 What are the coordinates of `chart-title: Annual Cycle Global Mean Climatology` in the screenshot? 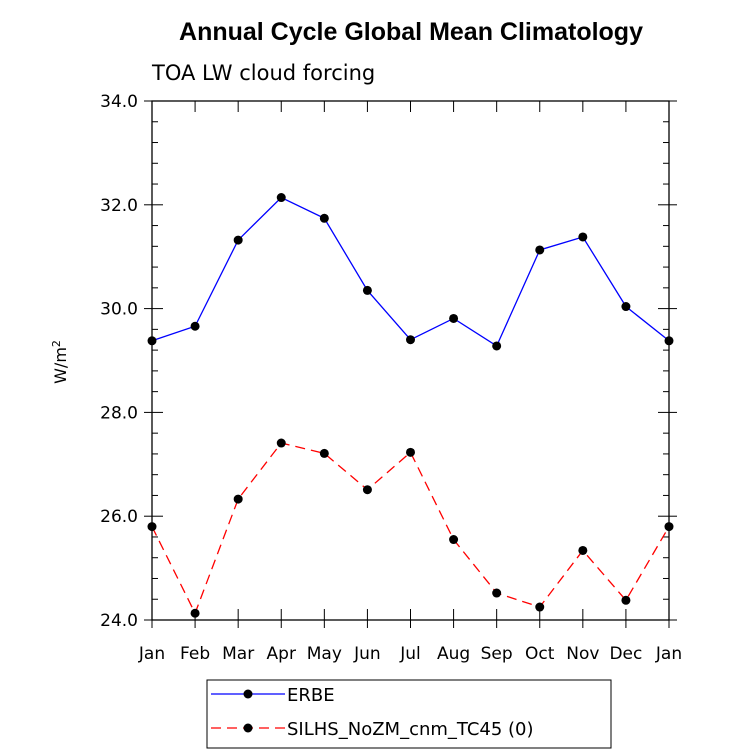 It's located at (411, 32).